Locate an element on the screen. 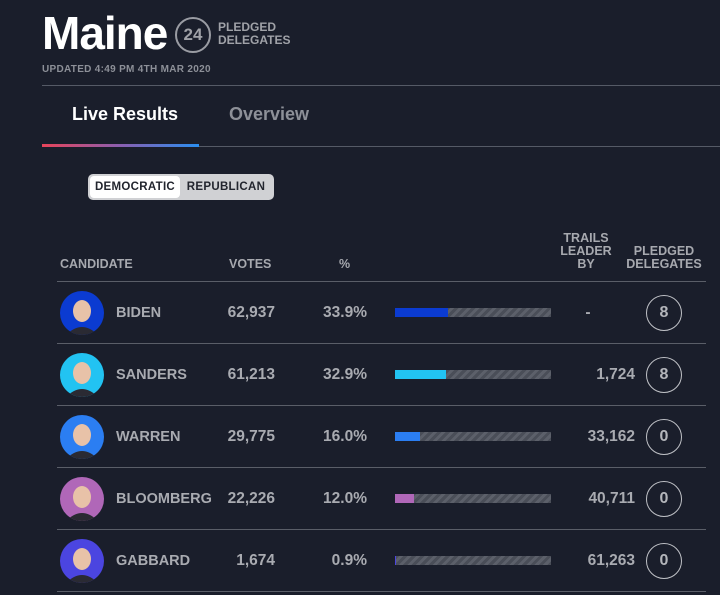 Image resolution: width=720 pixels, height=595 pixels. trails-leader-by: - is located at coordinates (588, 312).